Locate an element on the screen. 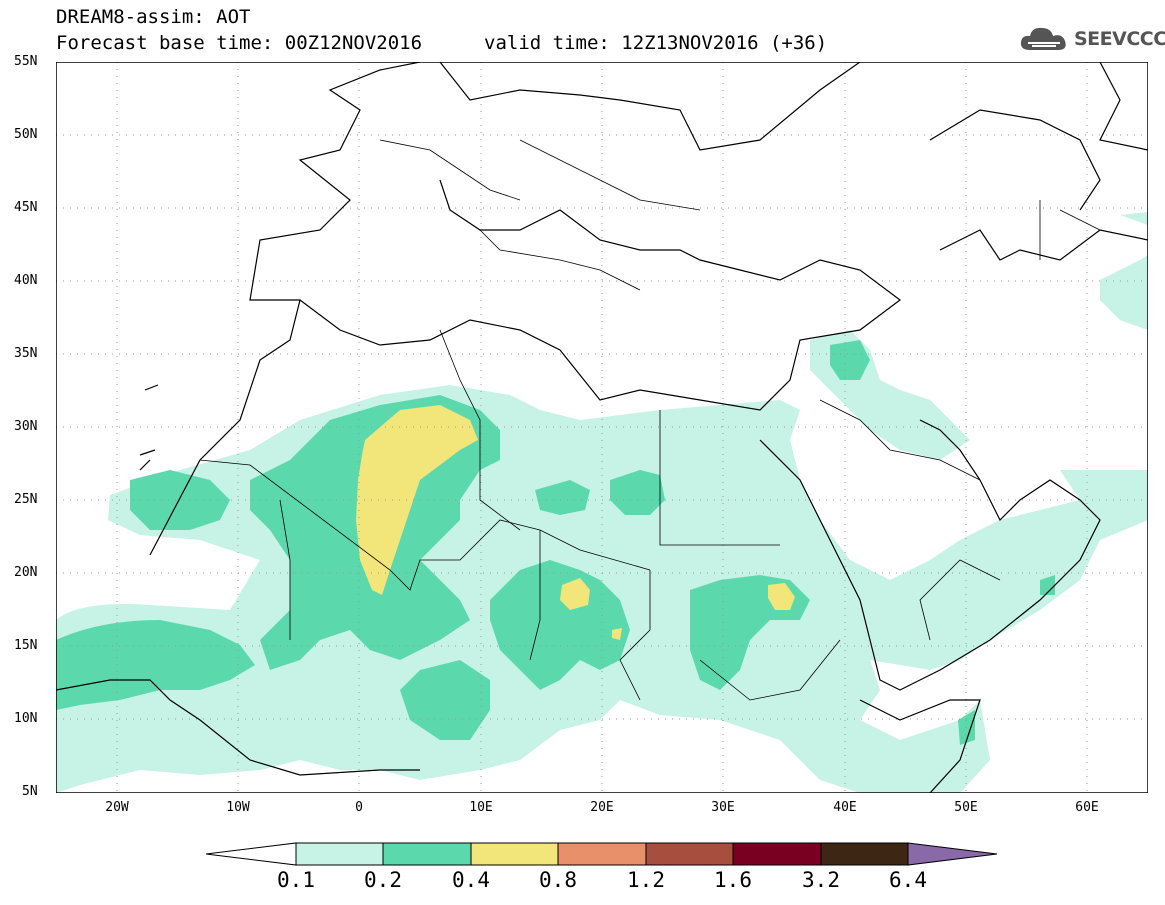  colorbar-label: 0.4 is located at coordinates (471, 880).